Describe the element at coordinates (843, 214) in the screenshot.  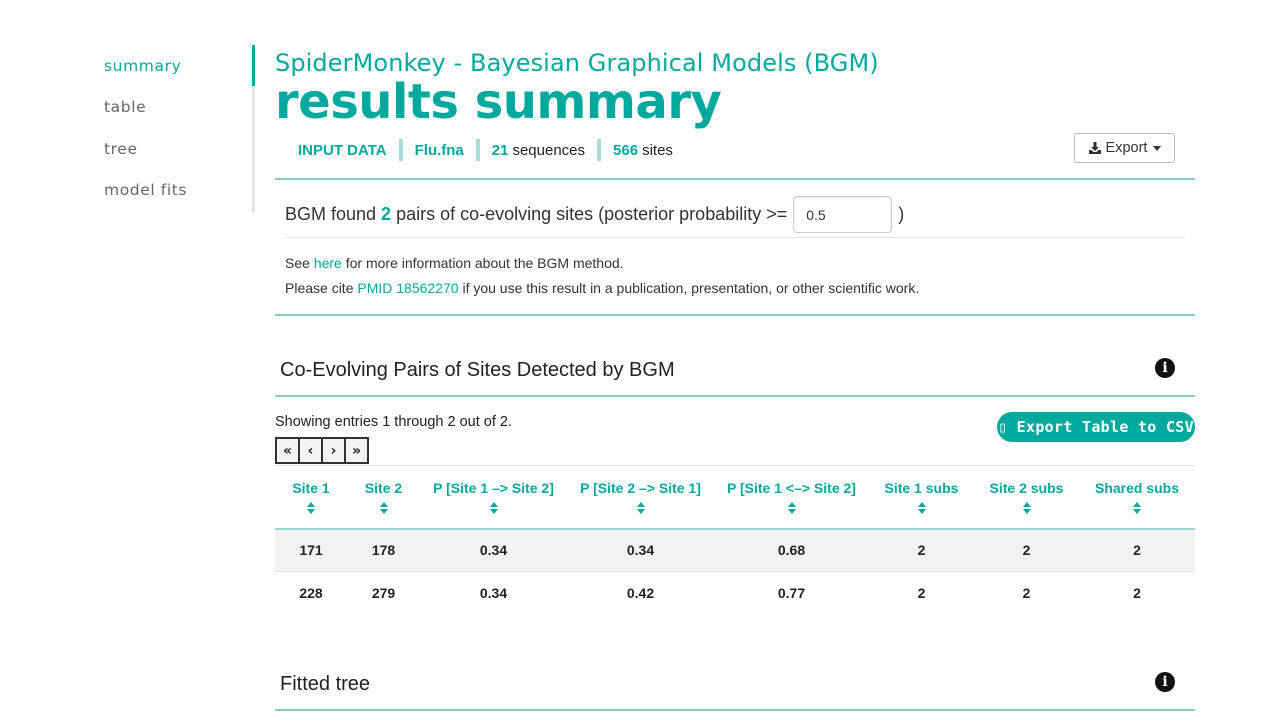
I see `posterior-threshold-input` at that location.